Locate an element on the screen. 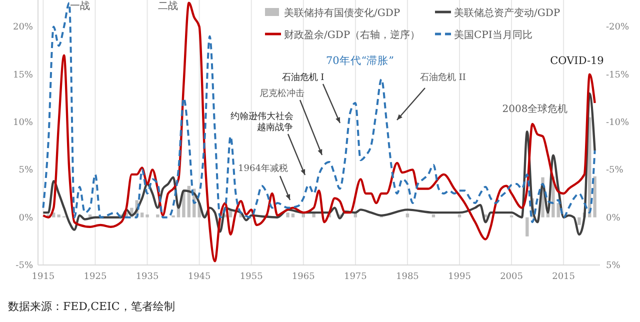  y-tick-label: -5% is located at coordinates (25, 266).